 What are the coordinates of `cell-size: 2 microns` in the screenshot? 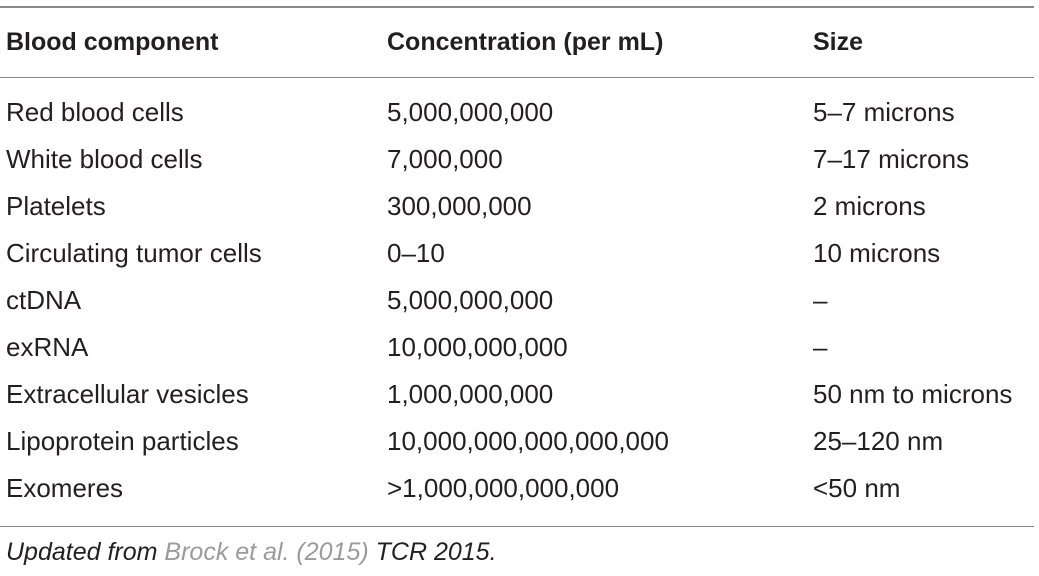 It's located at (869, 206).